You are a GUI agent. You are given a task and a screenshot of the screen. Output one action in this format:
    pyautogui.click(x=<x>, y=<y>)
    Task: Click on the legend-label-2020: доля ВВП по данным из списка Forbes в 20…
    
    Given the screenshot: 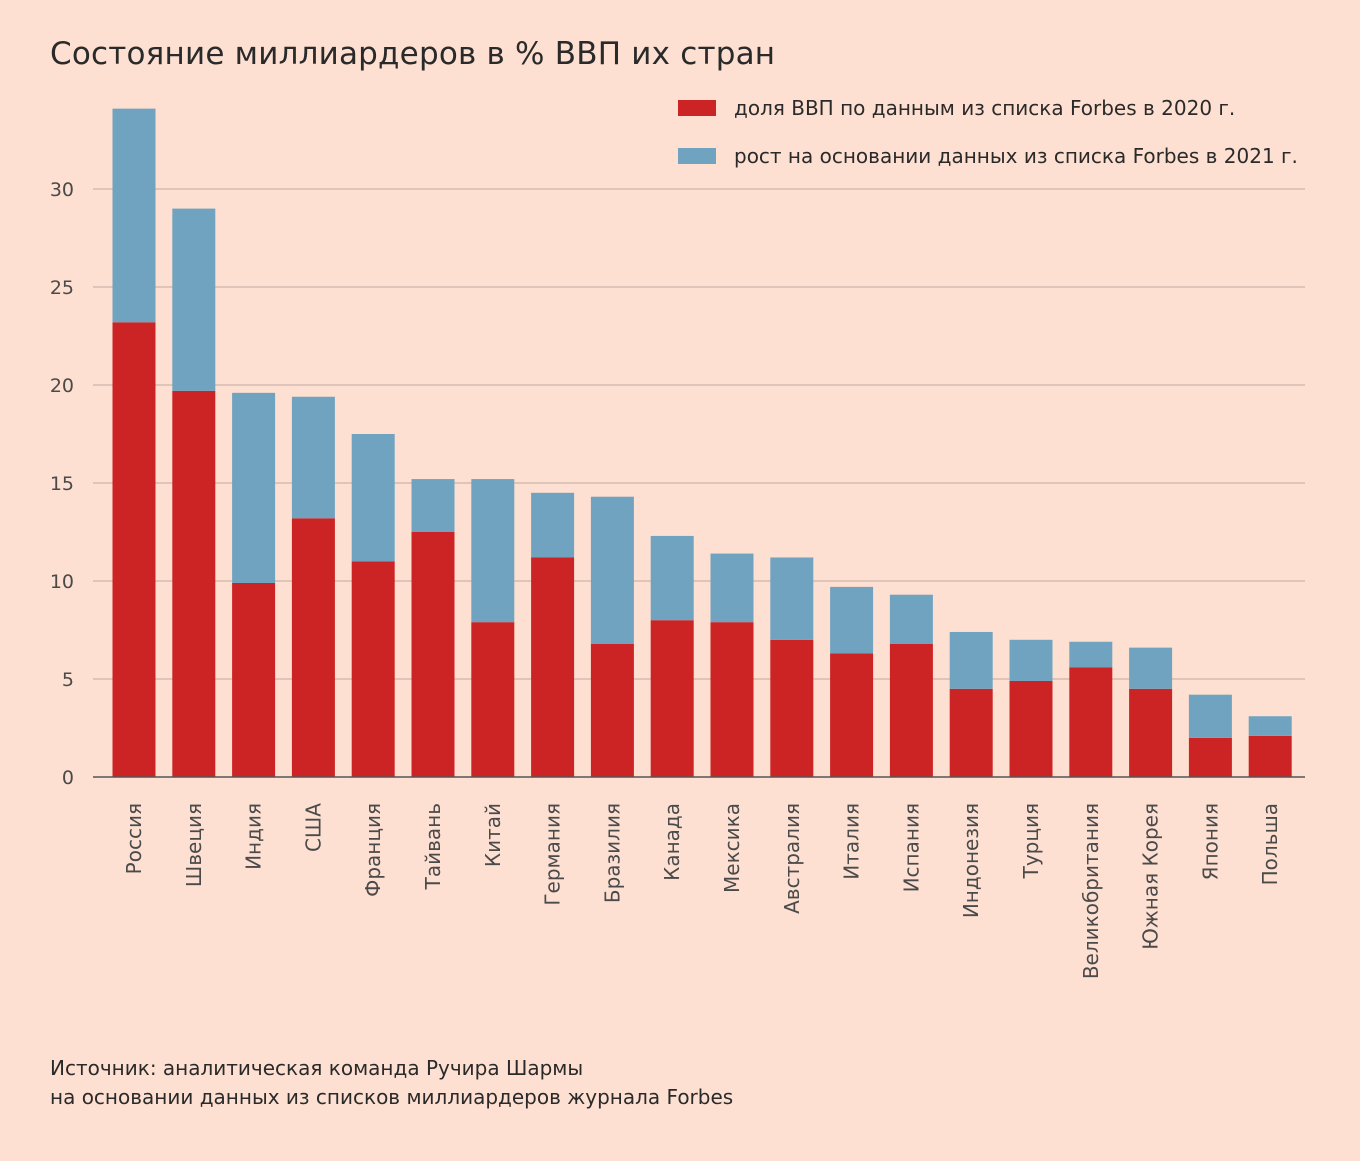 What is the action you would take?
    pyautogui.click(x=985, y=108)
    